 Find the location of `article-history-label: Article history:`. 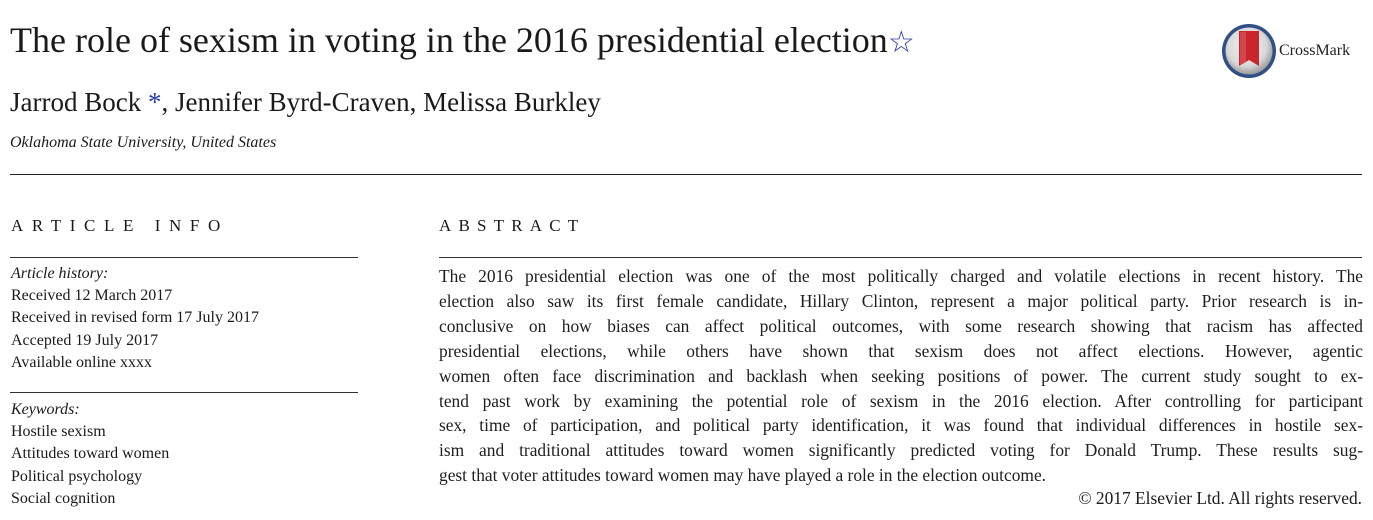

article-history-label: Article history: is located at coordinates (60, 273).